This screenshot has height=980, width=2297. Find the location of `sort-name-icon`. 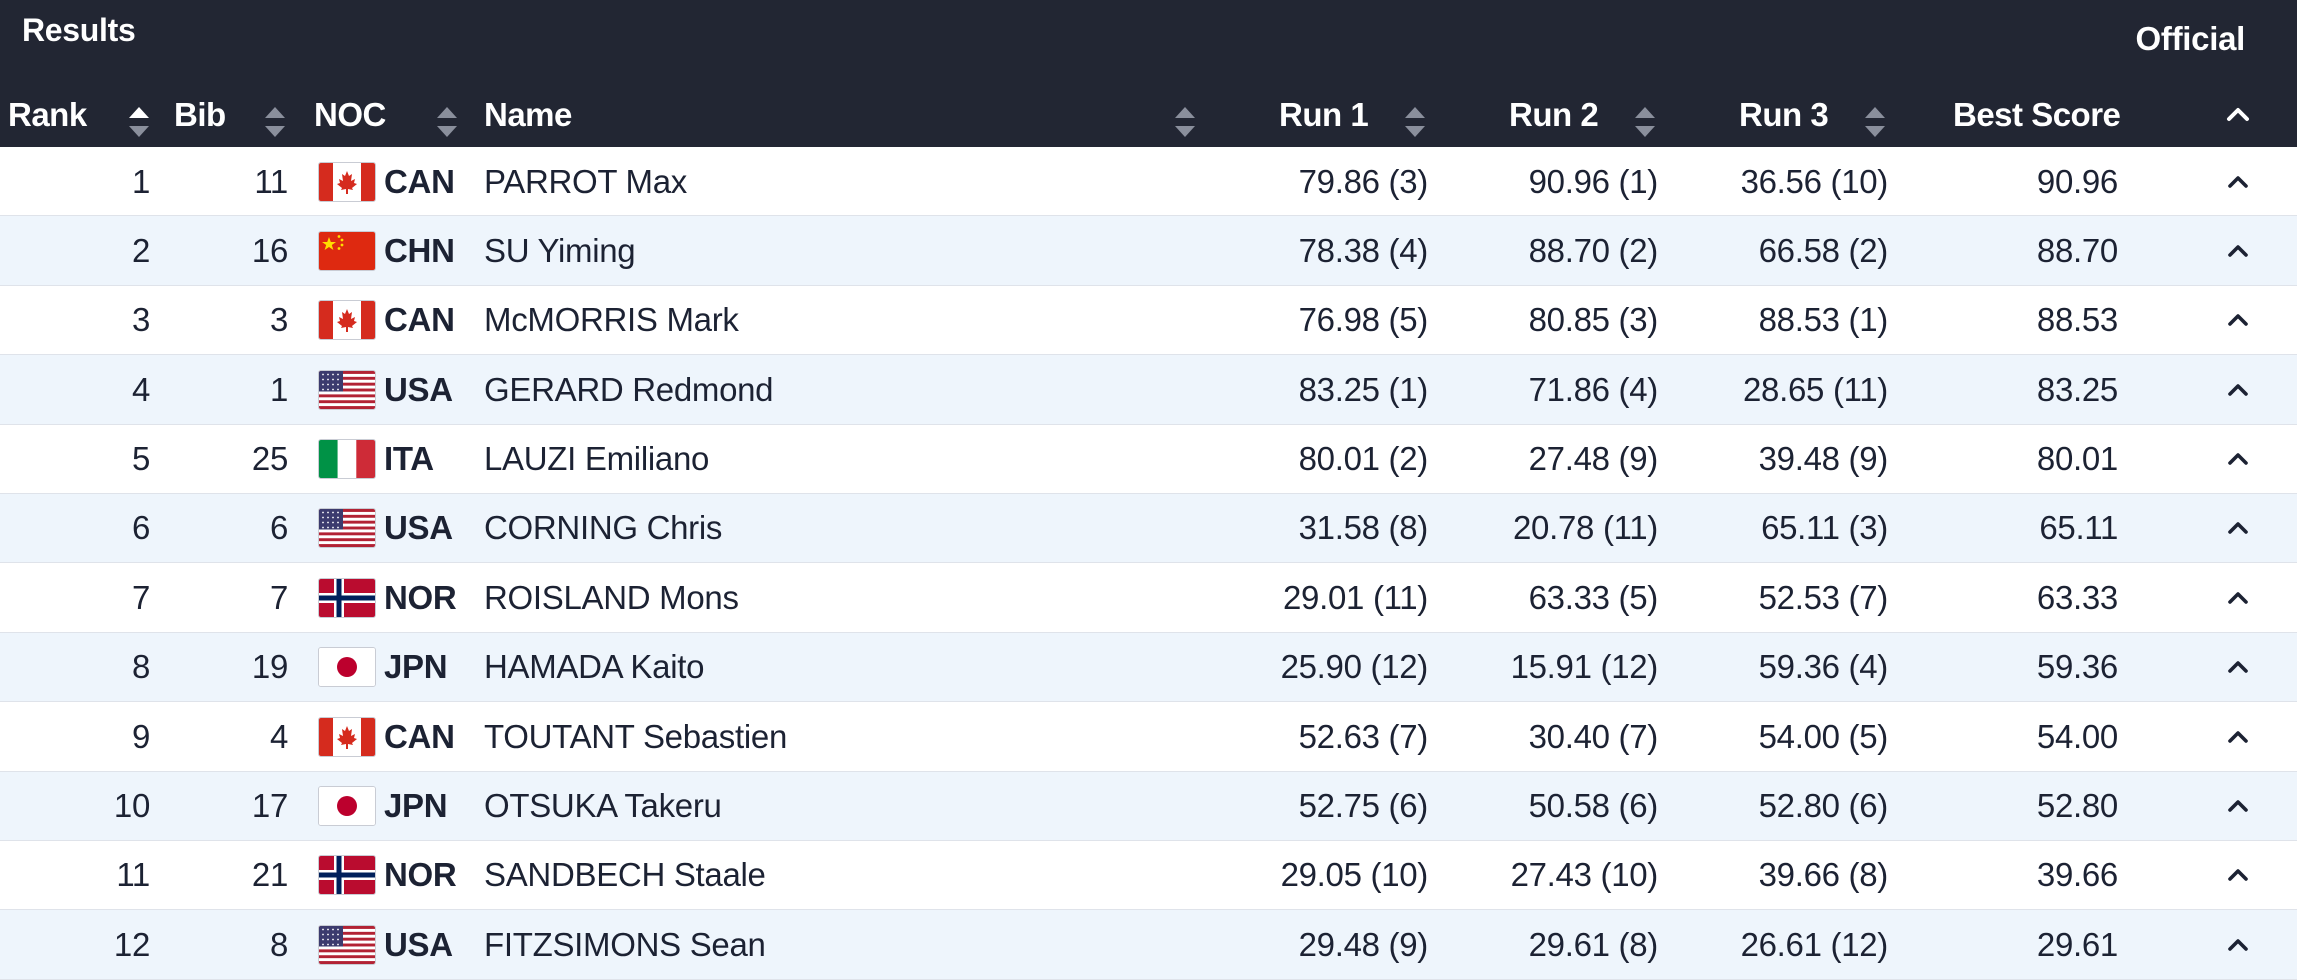

sort-name-icon is located at coordinates (1185, 122).